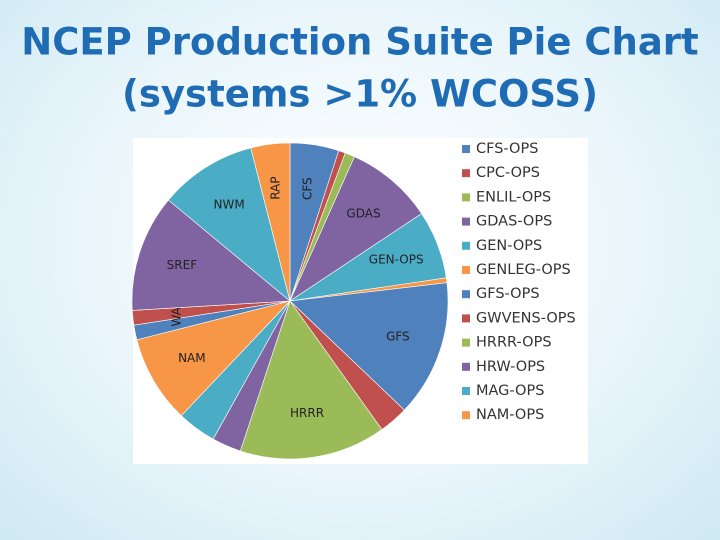  Describe the element at coordinates (508, 173) in the screenshot. I see `legend-label: CPC-OPS` at that location.